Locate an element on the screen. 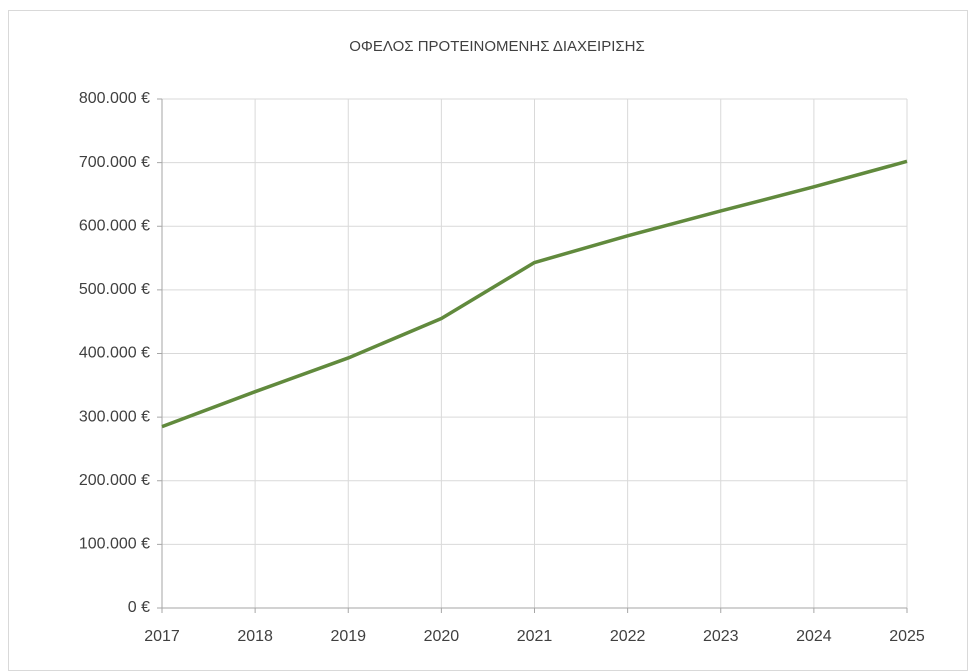  y-tick-label: 500.000 € is located at coordinates (114, 289).